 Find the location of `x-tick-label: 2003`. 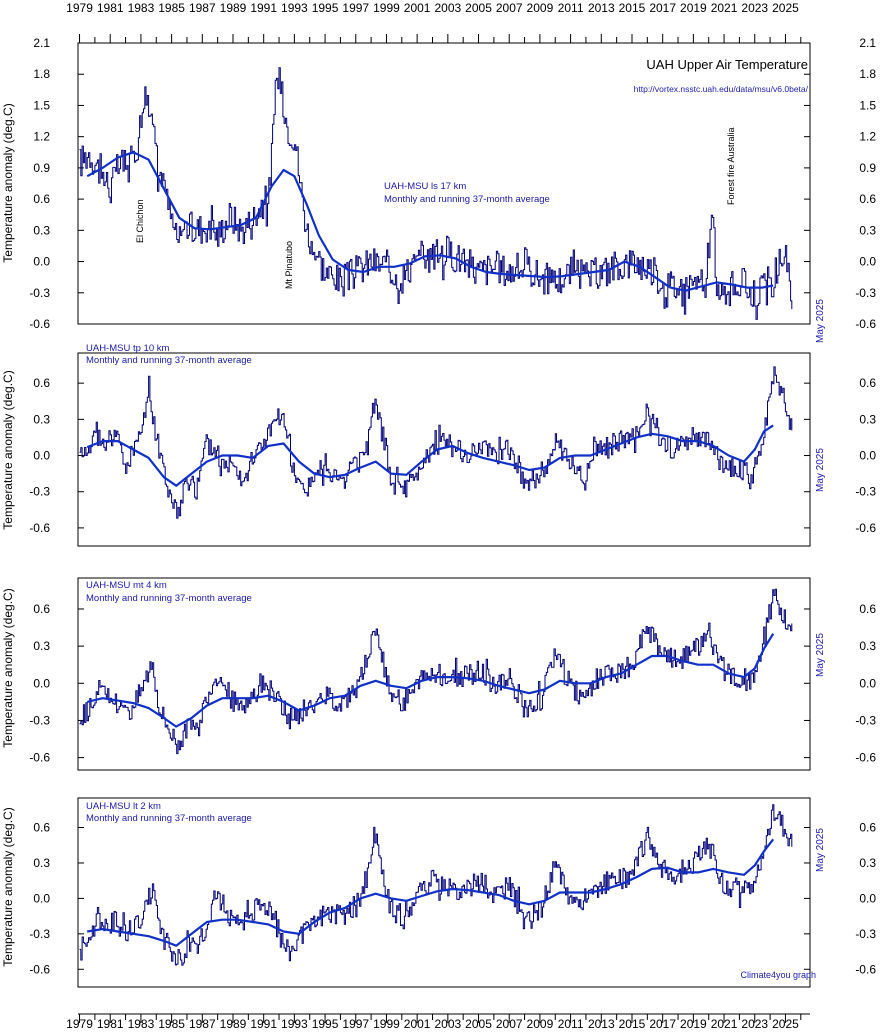

x-tick-label: 2003 is located at coordinates (447, 1024).